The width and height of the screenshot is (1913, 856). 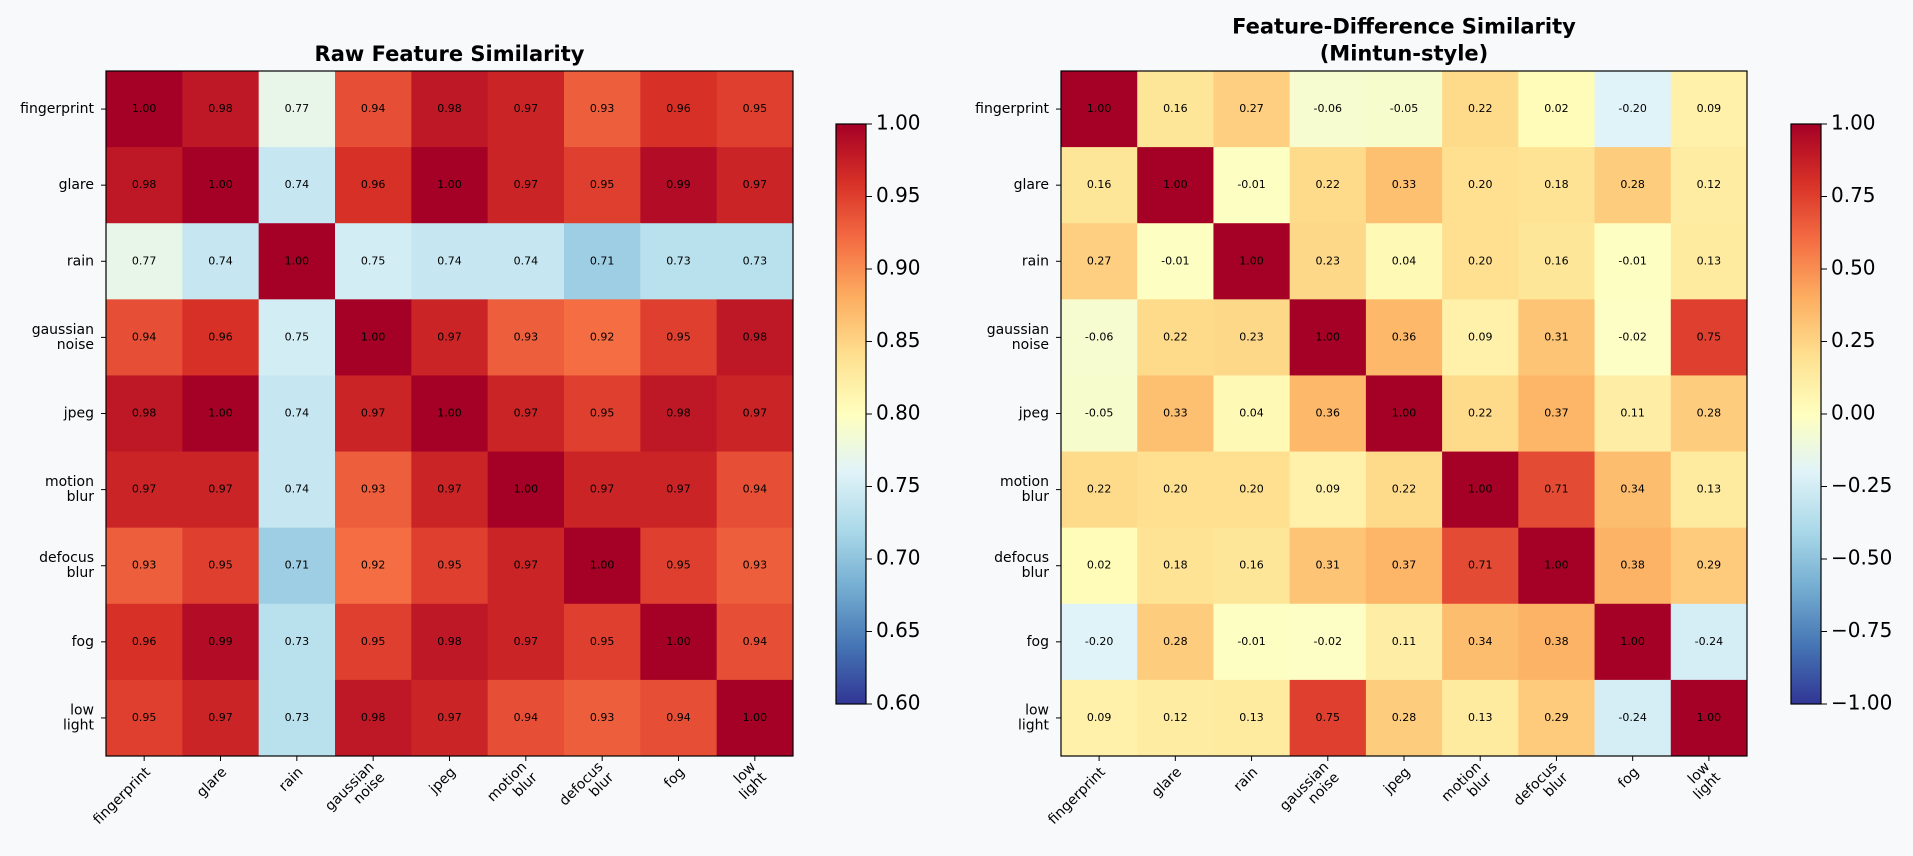 I want to click on x-tick-label: lowlight, so click(x=748, y=781).